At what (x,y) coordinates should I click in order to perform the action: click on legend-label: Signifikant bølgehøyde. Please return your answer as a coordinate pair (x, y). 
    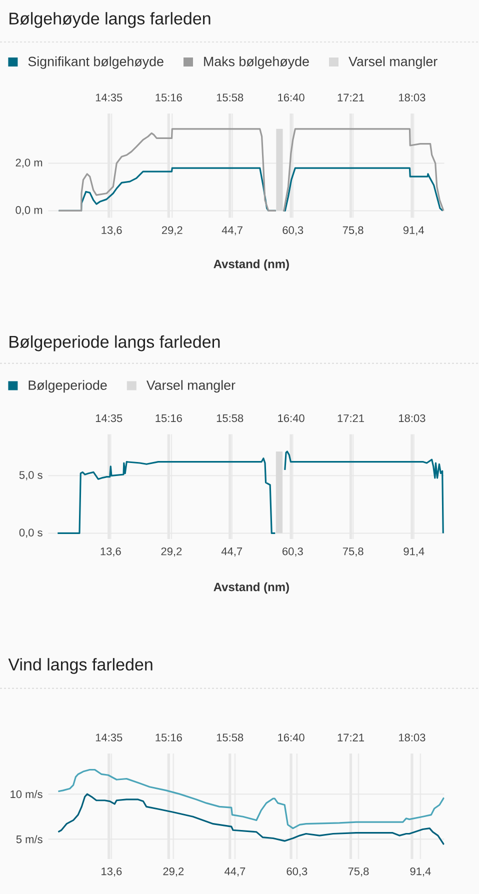
    Looking at the image, I should click on (96, 62).